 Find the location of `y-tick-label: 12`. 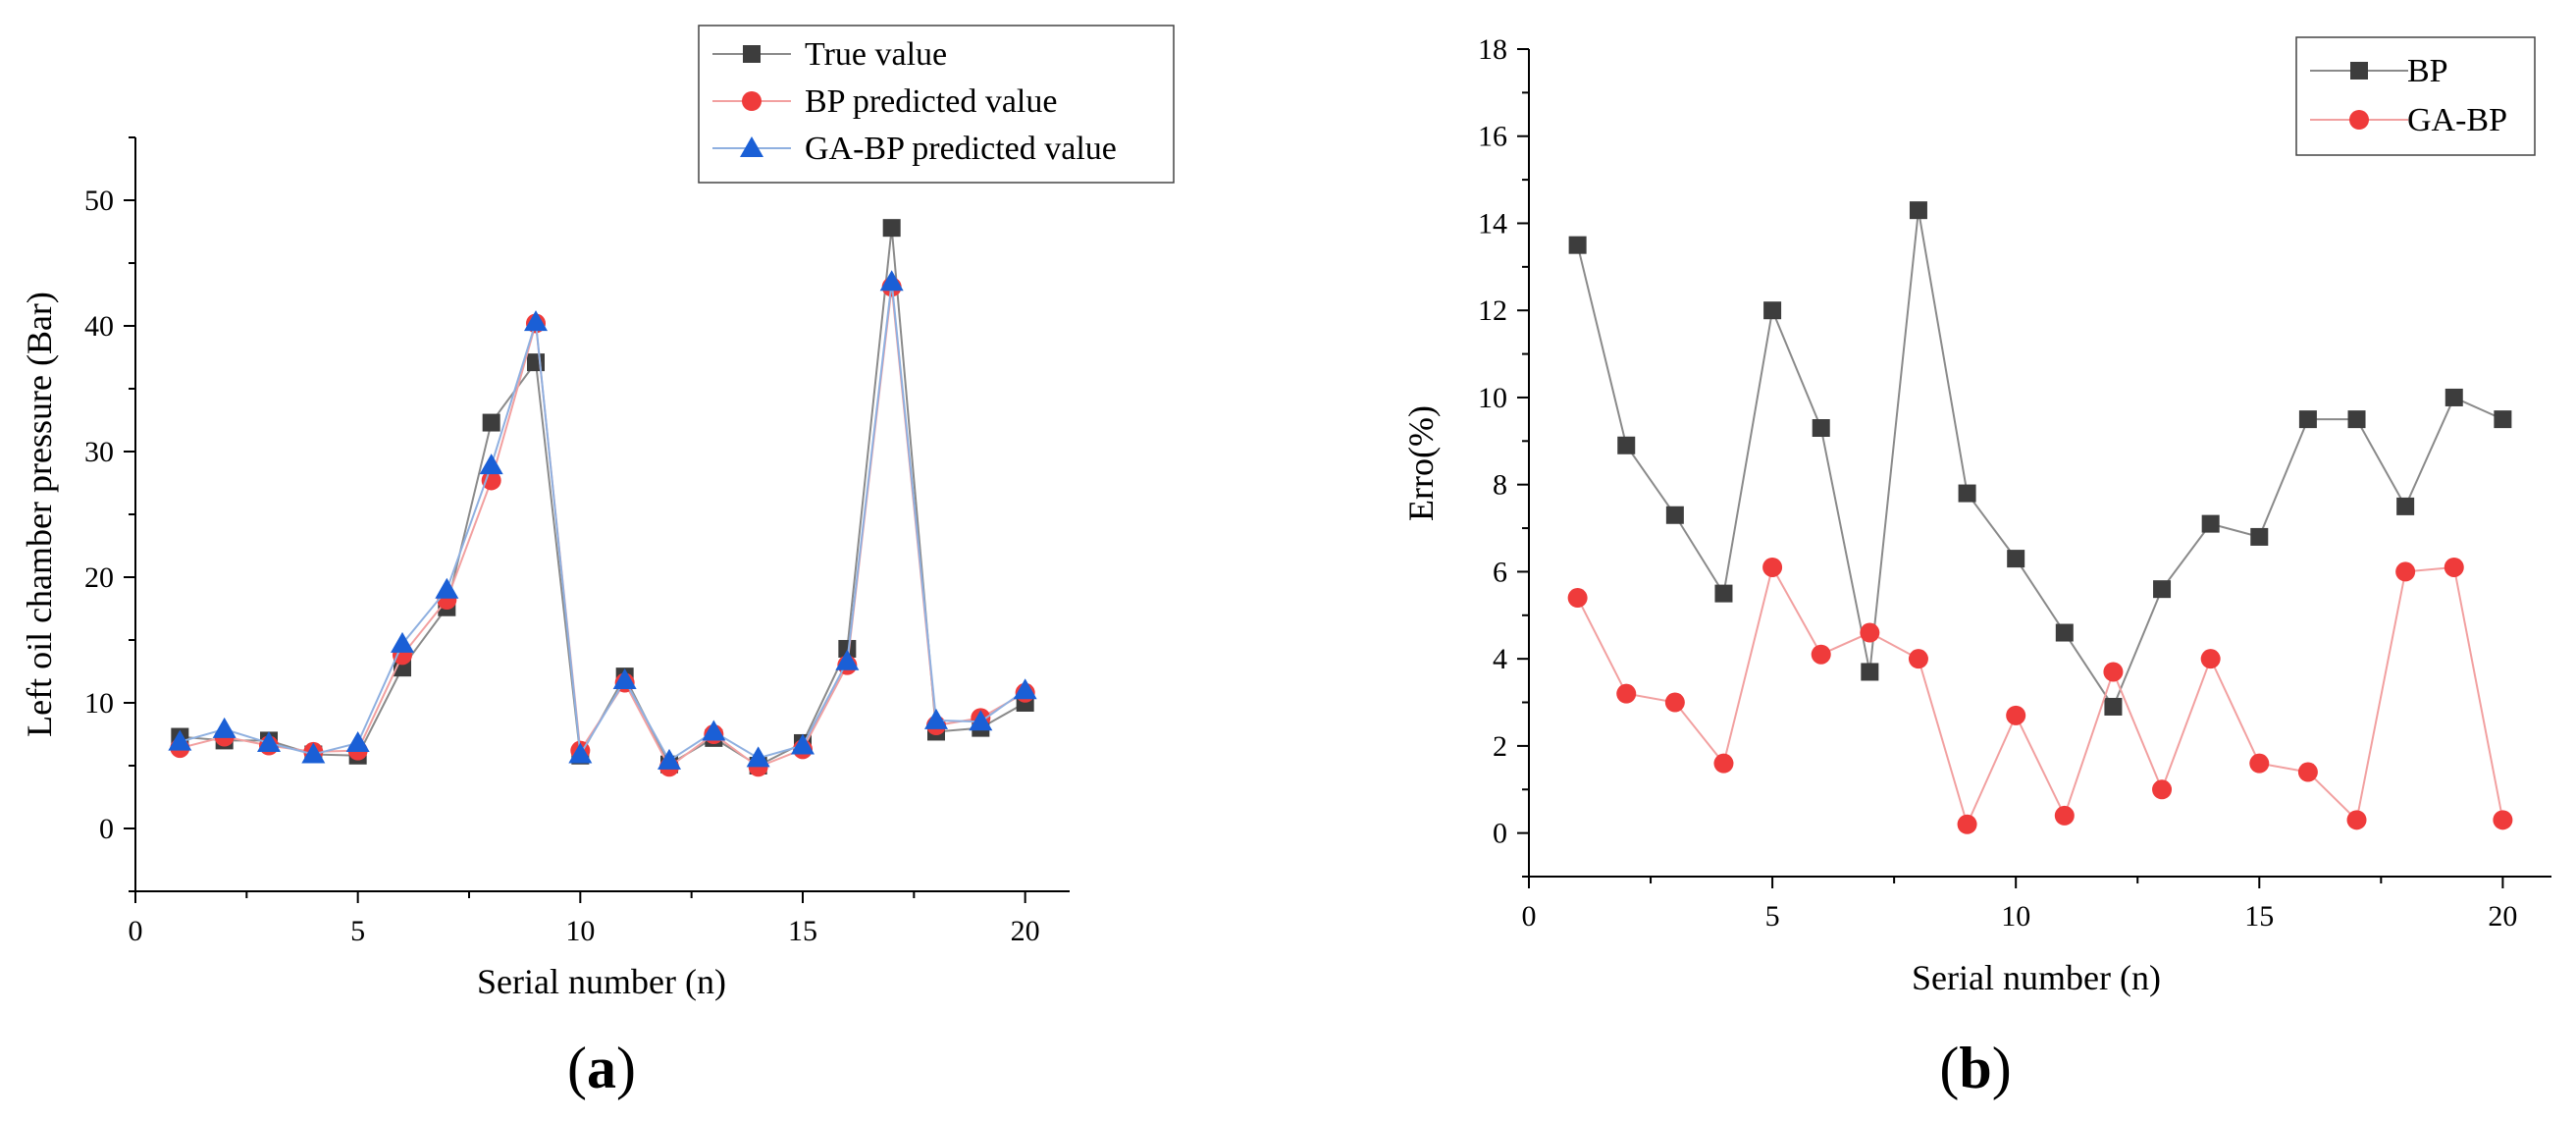

y-tick-label: 12 is located at coordinates (1492, 311).